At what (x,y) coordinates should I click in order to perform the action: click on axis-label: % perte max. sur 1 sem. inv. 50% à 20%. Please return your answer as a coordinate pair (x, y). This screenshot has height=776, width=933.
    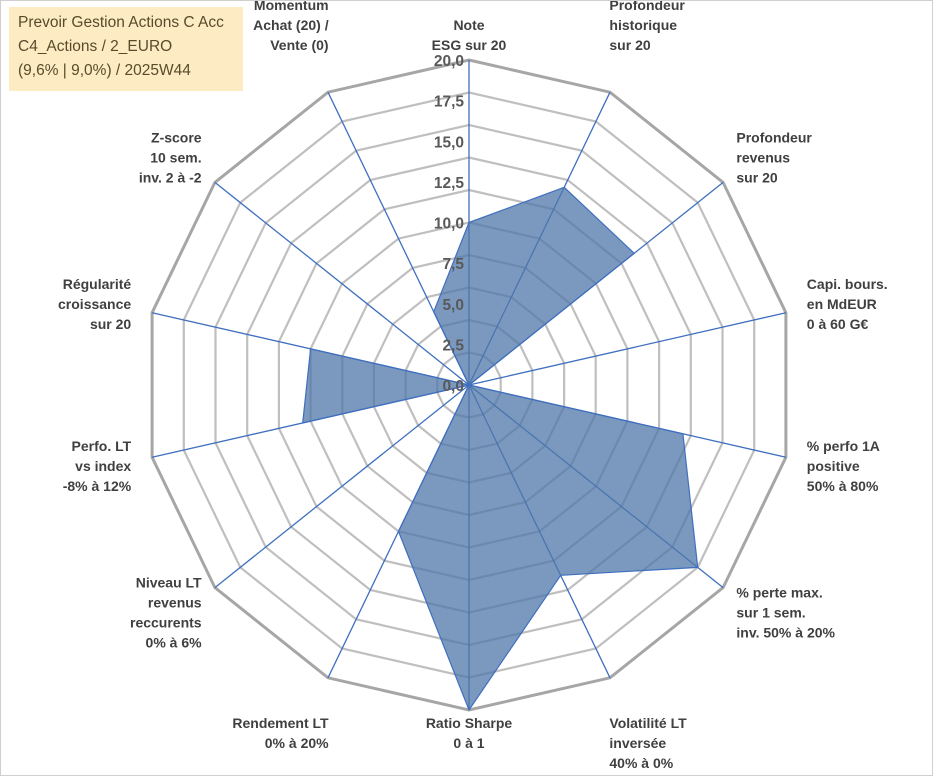
    Looking at the image, I should click on (785, 613).